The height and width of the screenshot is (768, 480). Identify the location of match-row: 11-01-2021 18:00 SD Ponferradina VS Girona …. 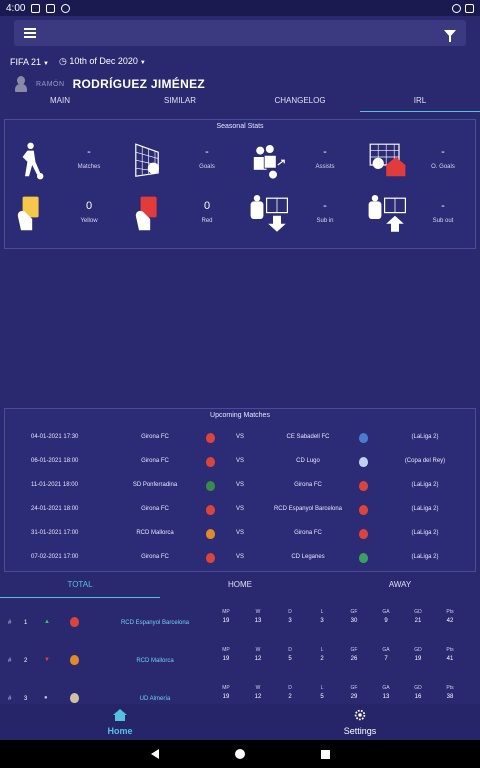
(241, 485).